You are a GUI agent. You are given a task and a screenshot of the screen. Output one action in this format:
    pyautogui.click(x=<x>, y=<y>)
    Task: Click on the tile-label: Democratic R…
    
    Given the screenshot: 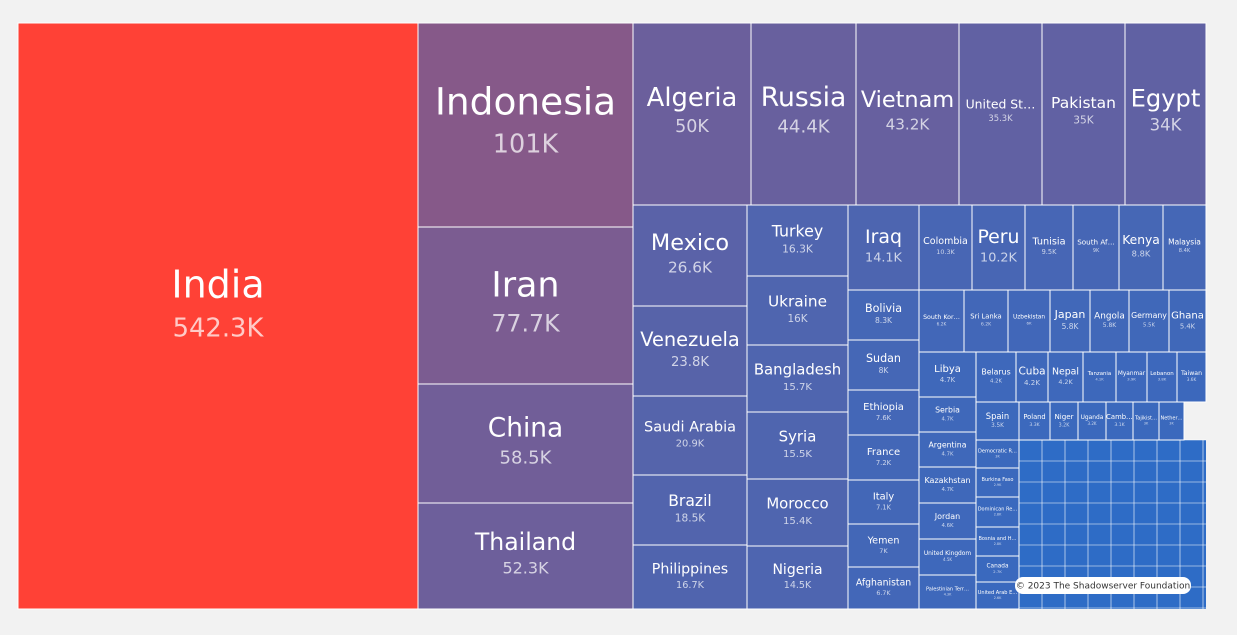 What is the action you would take?
    pyautogui.click(x=997, y=452)
    